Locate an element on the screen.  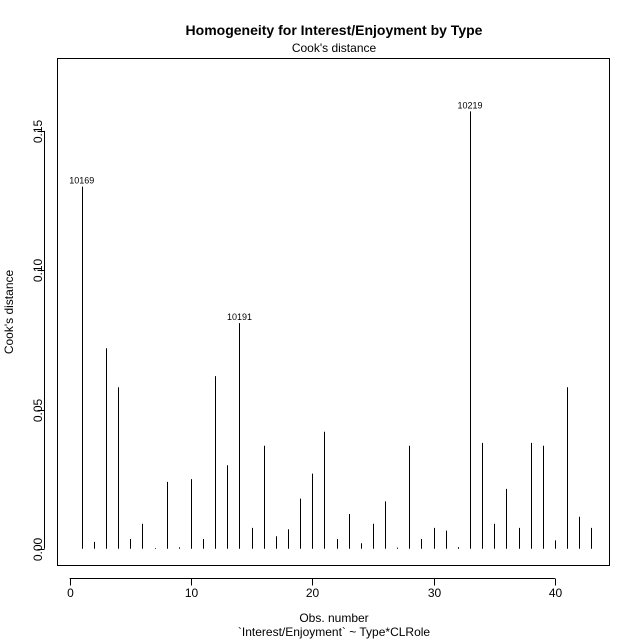
y-tick-label: 0.10 is located at coordinates (38, 270).